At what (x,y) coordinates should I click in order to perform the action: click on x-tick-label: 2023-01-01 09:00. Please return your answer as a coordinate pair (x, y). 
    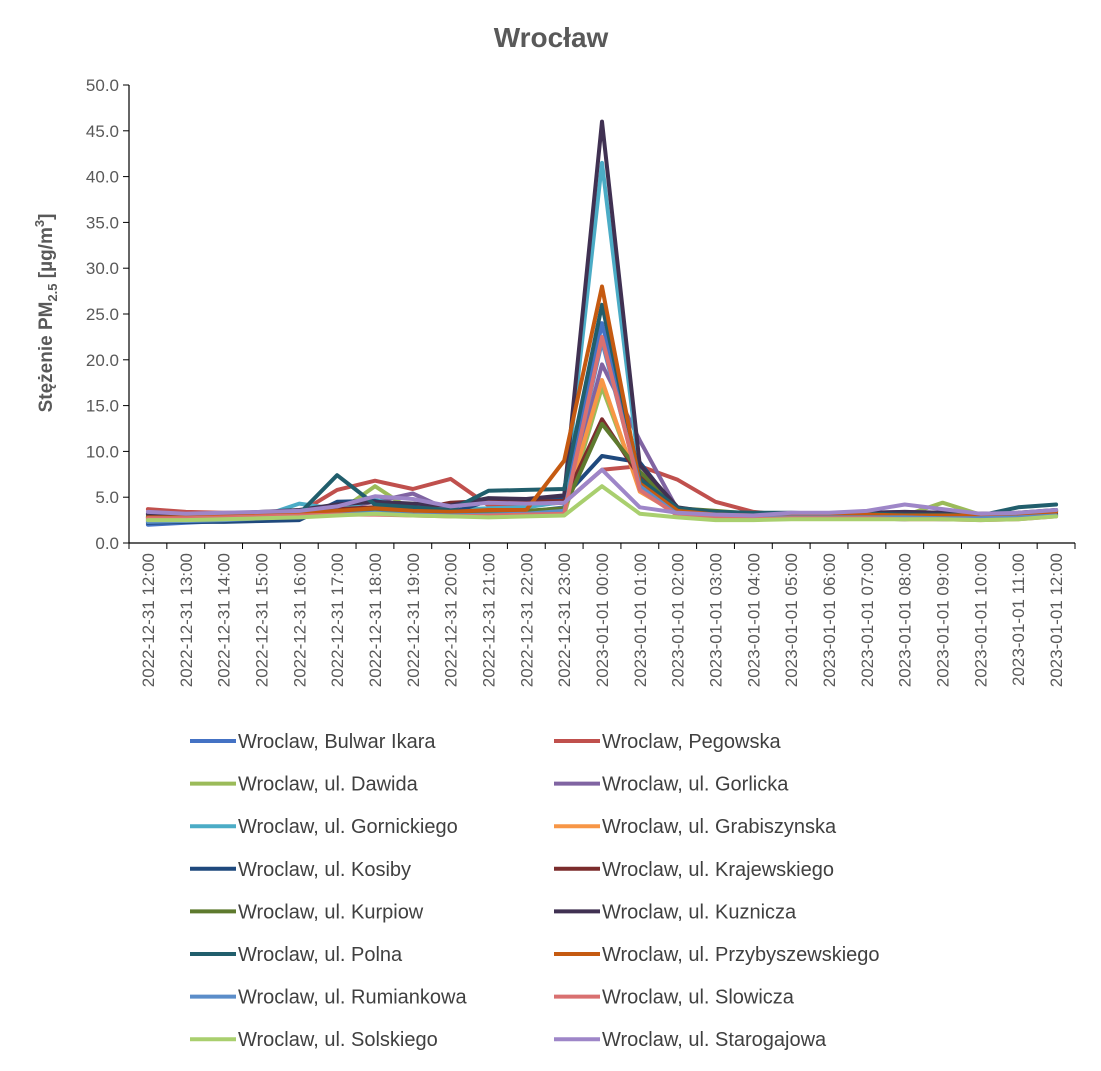
    Looking at the image, I should click on (943, 620).